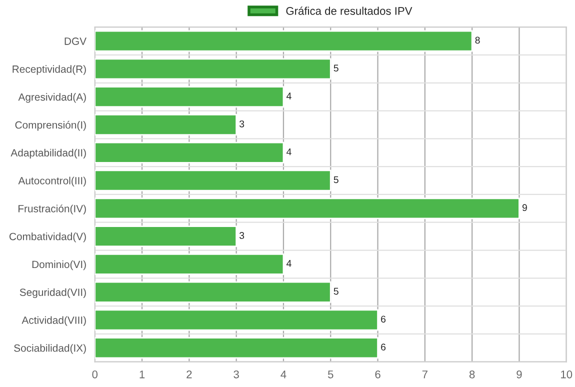  I want to click on x-tick-label: 8, so click(472, 374).